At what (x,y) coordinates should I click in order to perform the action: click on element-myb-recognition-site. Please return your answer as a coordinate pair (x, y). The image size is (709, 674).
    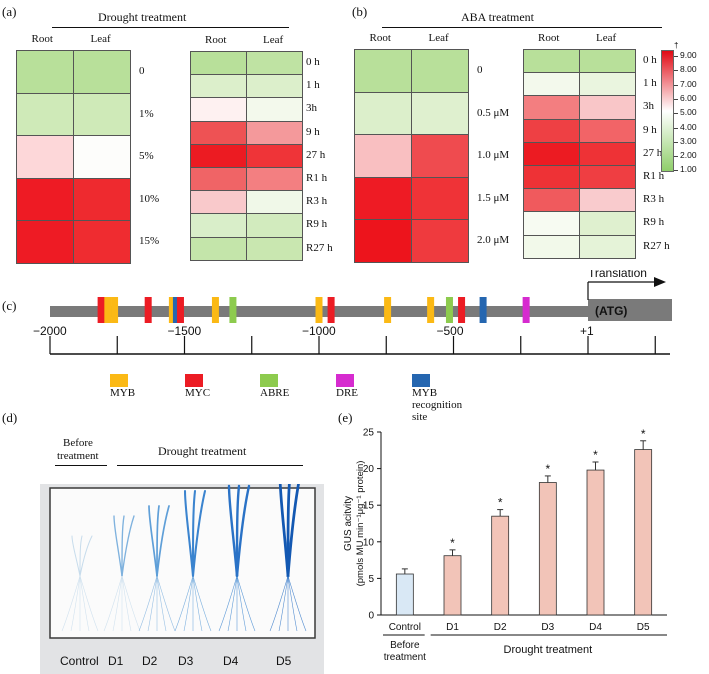
    Looking at the image, I should click on (176, 310).